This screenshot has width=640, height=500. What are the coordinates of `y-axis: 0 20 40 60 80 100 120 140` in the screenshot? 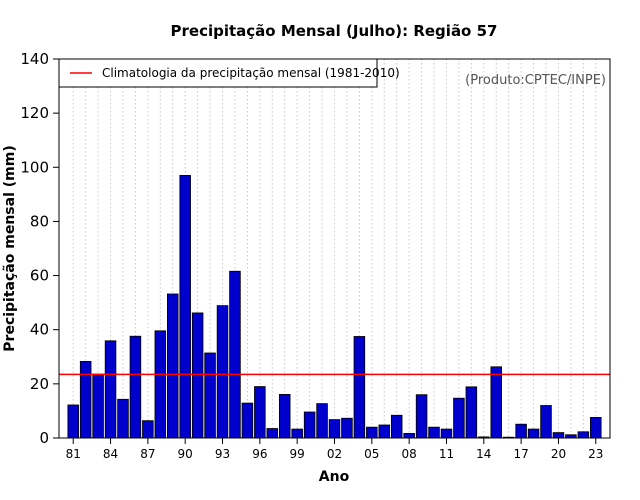 It's located at (39, 248).